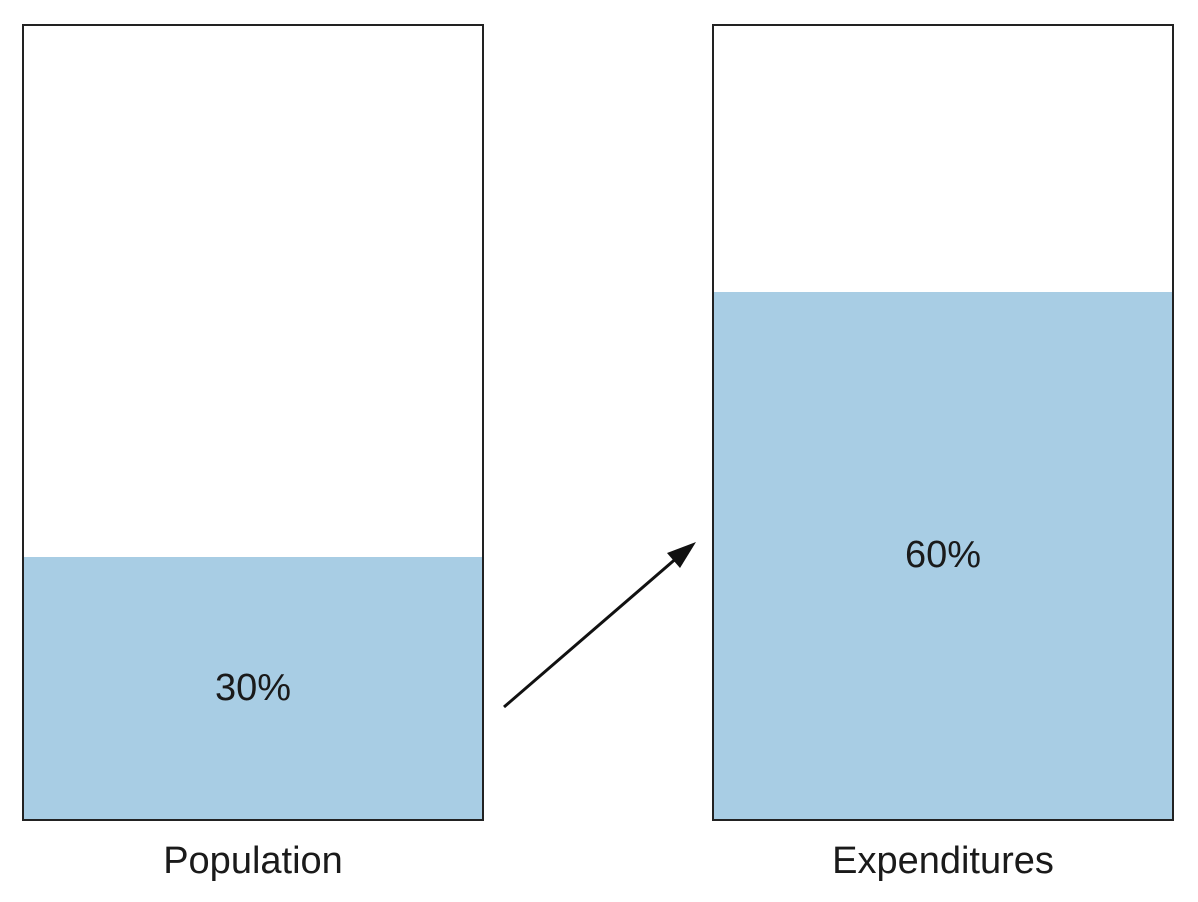 The width and height of the screenshot is (1198, 902). Describe the element at coordinates (943, 861) in the screenshot. I see `expenditures-caption: Expenditures` at that location.